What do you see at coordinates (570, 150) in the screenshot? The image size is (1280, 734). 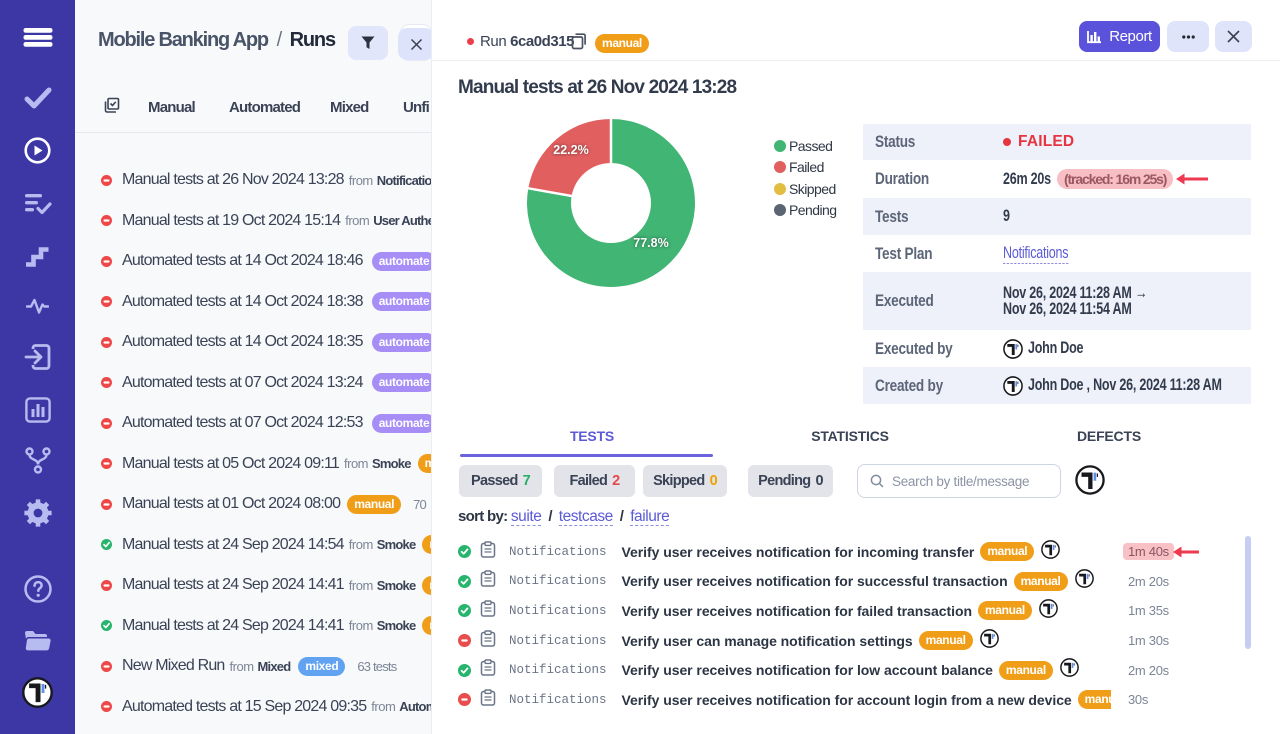 I see `svg-text: 22.2%` at bounding box center [570, 150].